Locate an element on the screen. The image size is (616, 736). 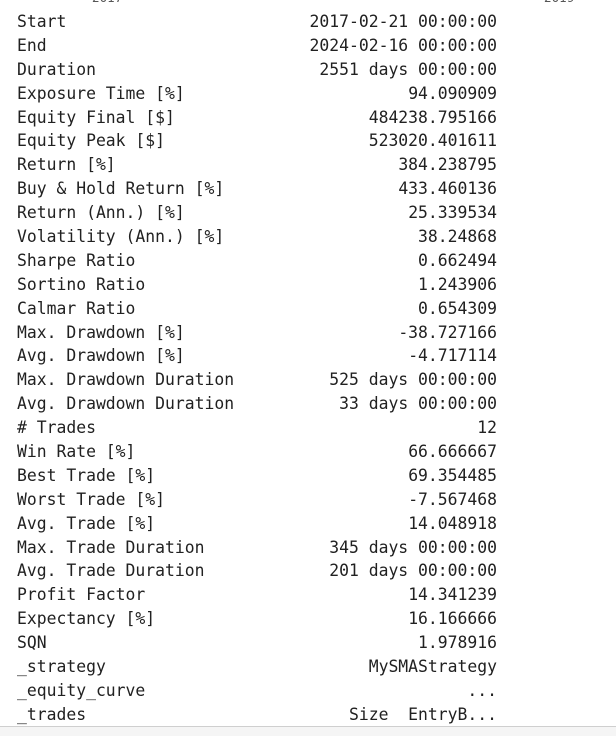
stat-key: Best Trade [%] is located at coordinates (86, 475).